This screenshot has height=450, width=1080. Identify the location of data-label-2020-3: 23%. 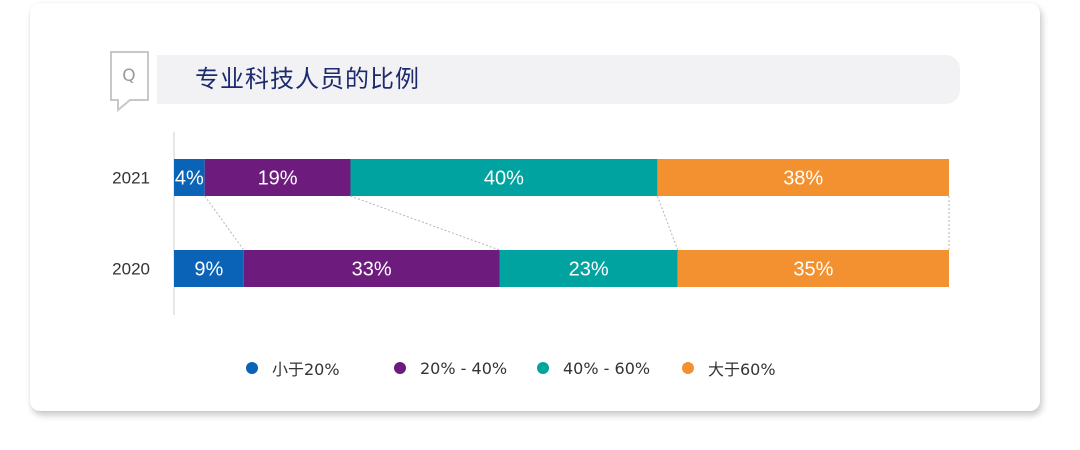
(589, 270).